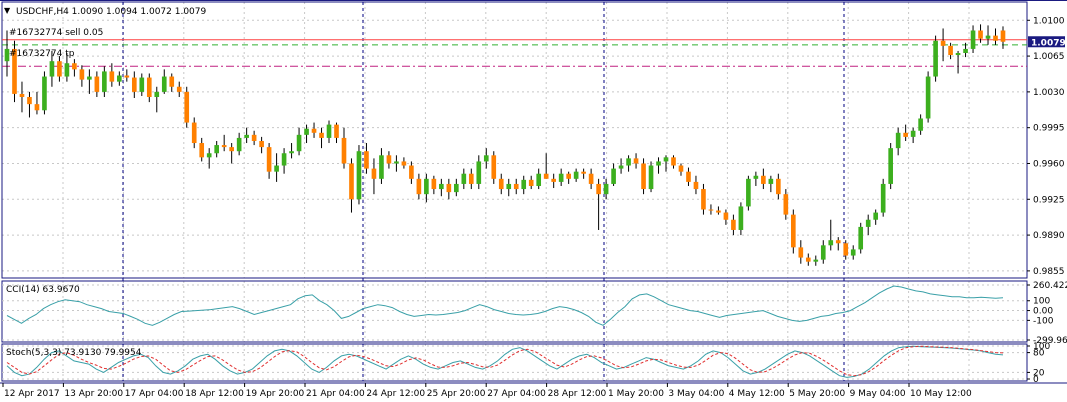  Describe the element at coordinates (516, 394) in the screenshot. I see `x-tick-label: 27 Apr 04:00` at that location.